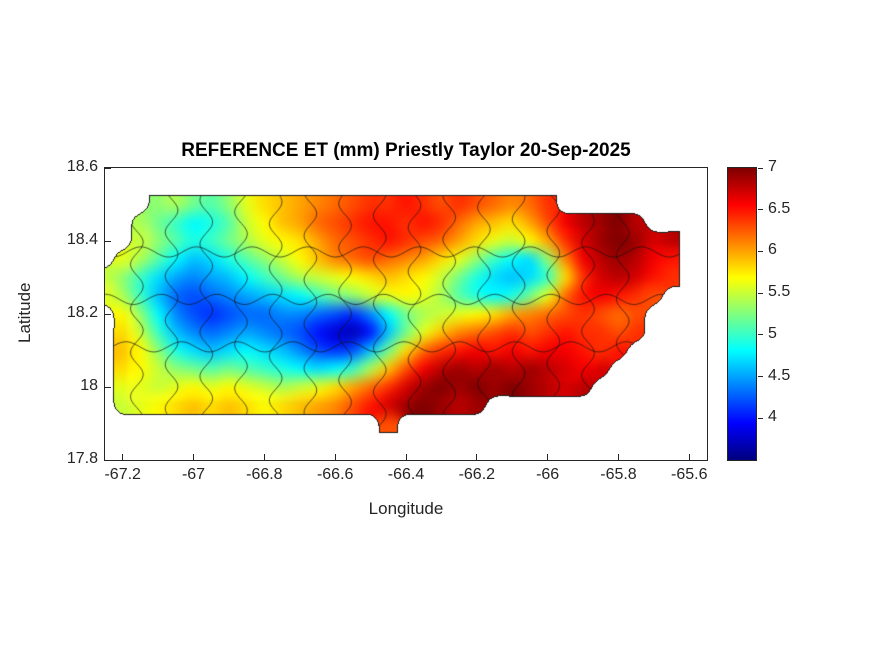  Describe the element at coordinates (406, 508) in the screenshot. I see `x-axis-label: Longitude` at that location.